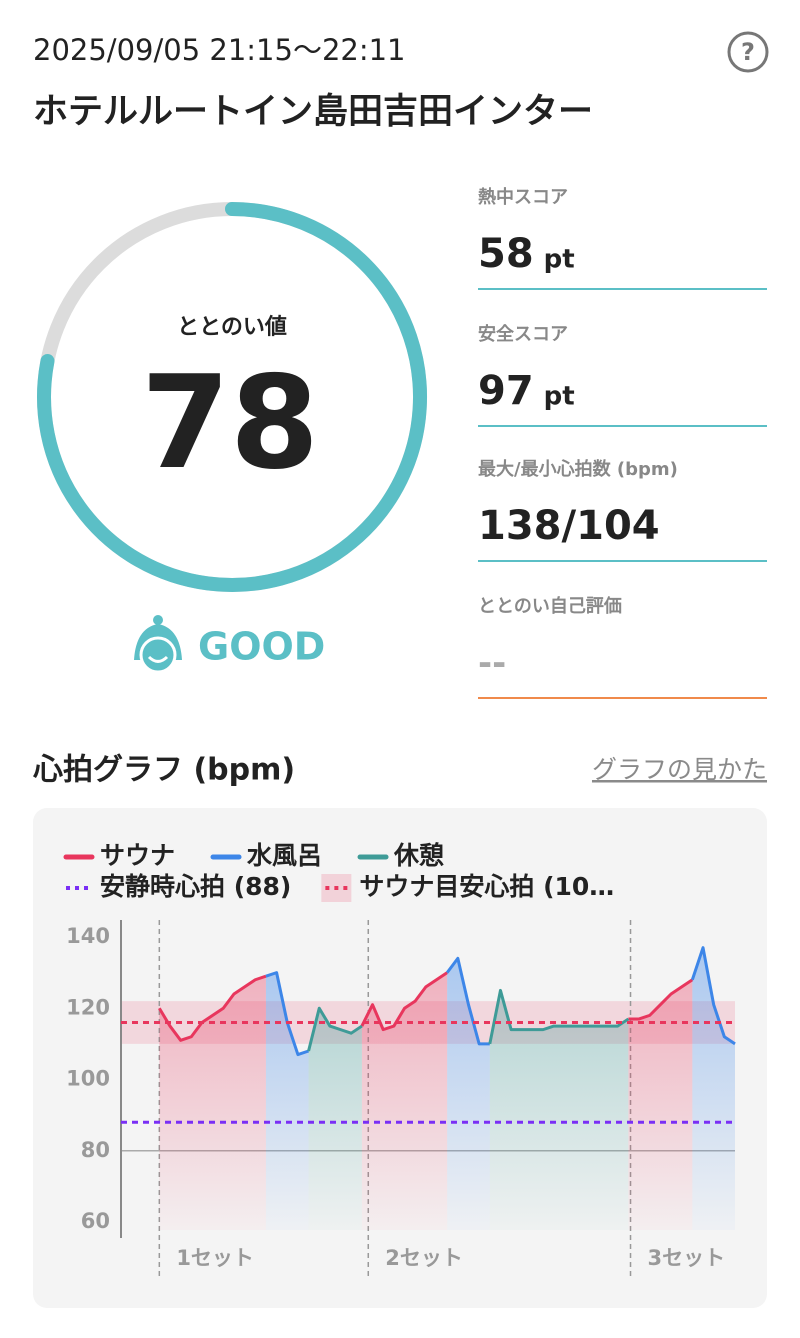  I want to click on help-icon: ?, so click(748, 52).